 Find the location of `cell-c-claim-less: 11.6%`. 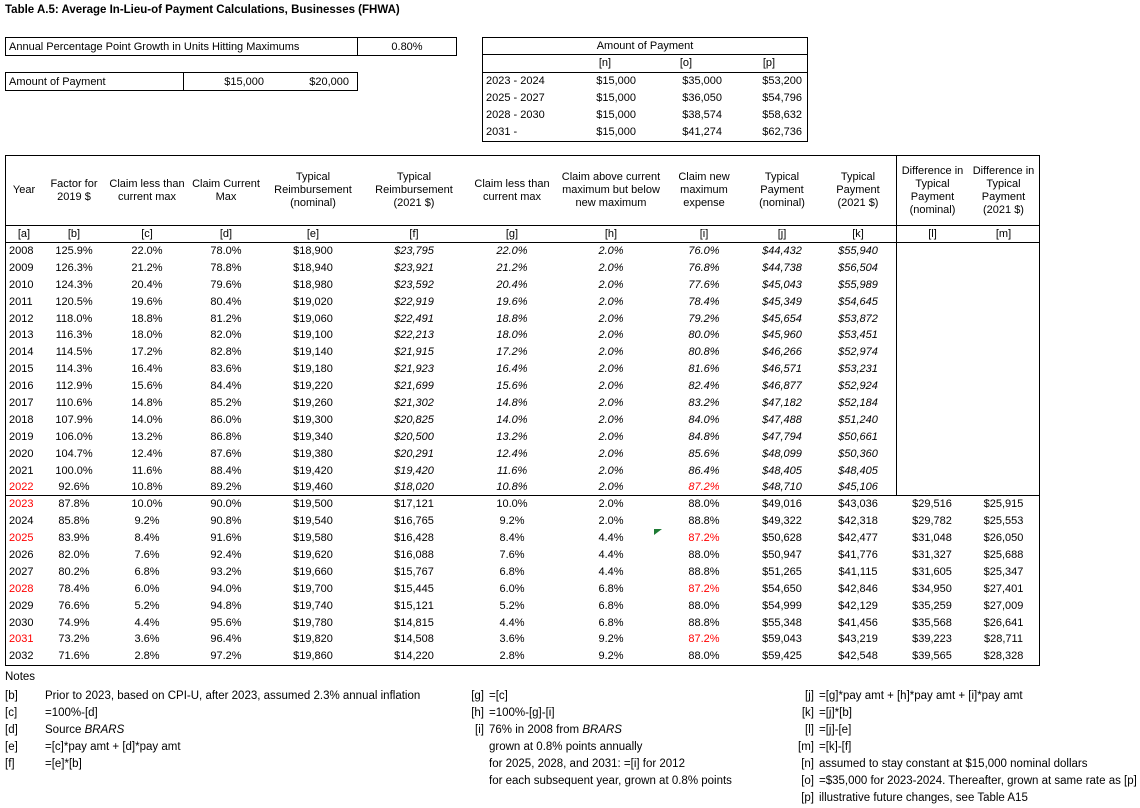

cell-c-claim-less: 11.6% is located at coordinates (147, 470).